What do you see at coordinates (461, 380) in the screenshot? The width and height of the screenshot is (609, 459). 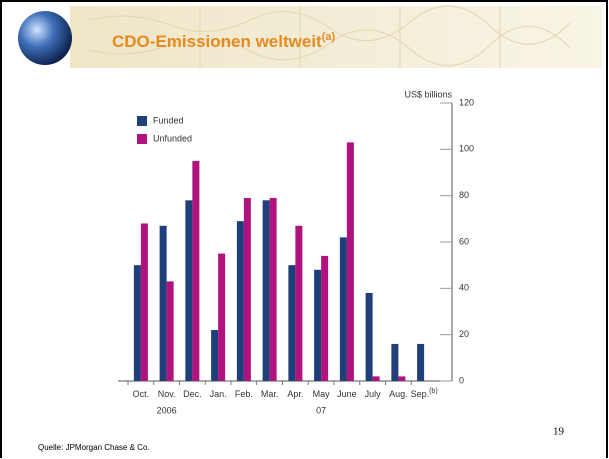 I see `y-tick-label: 0` at bounding box center [461, 380].